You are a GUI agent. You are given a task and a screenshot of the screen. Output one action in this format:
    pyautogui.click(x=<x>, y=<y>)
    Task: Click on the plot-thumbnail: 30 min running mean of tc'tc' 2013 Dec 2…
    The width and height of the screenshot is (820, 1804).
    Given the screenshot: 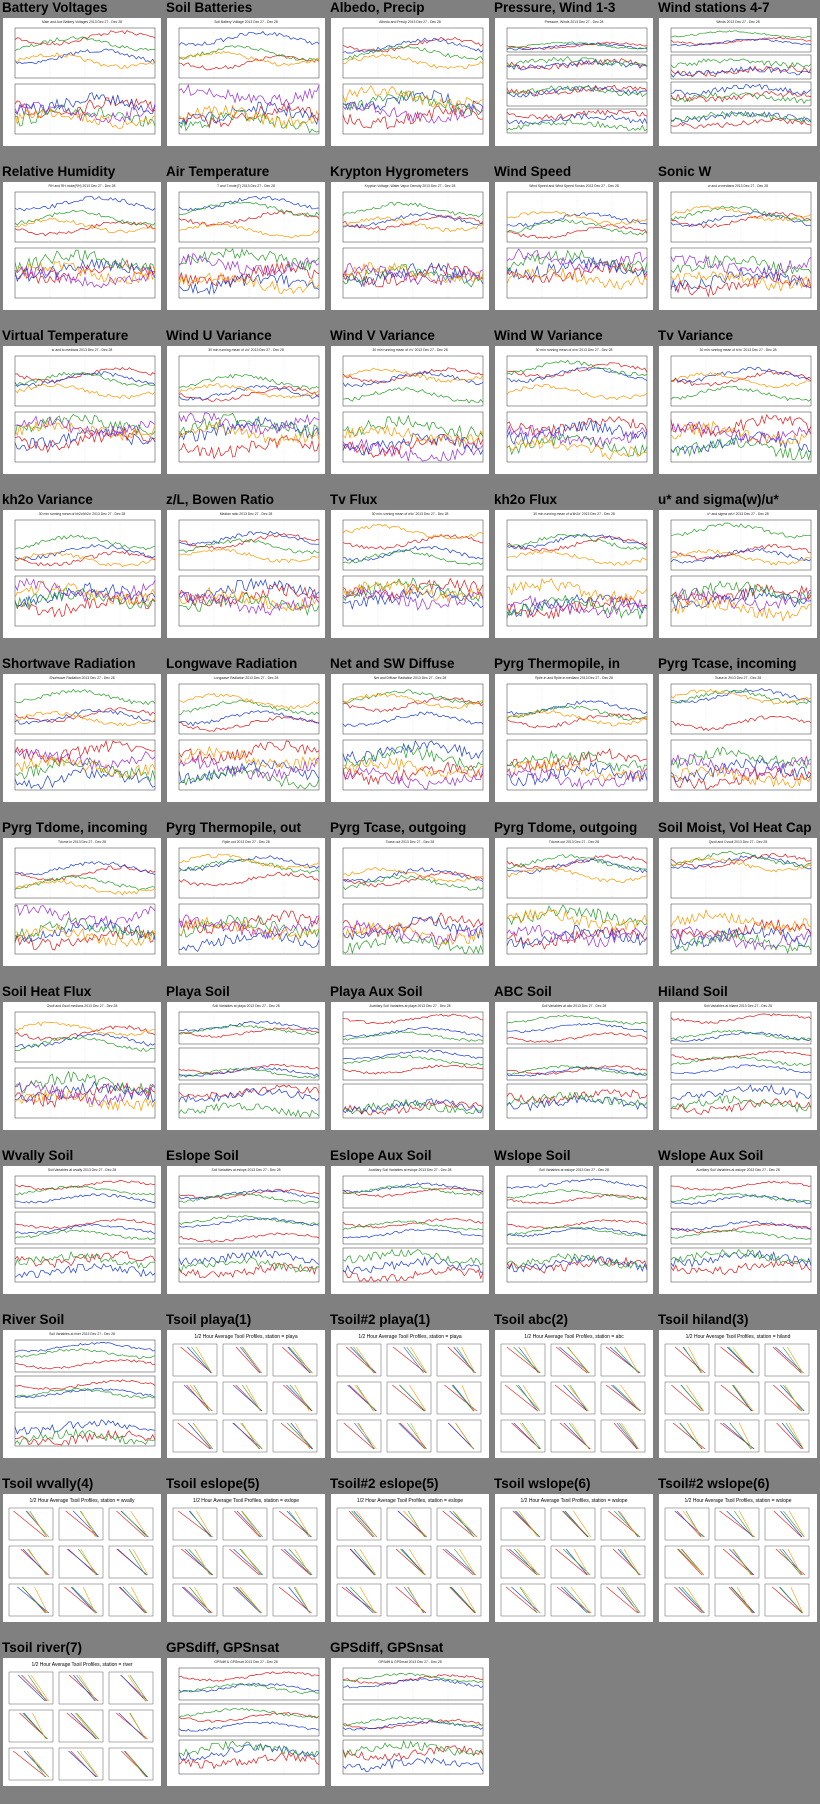 What is the action you would take?
    pyautogui.click(x=738, y=410)
    